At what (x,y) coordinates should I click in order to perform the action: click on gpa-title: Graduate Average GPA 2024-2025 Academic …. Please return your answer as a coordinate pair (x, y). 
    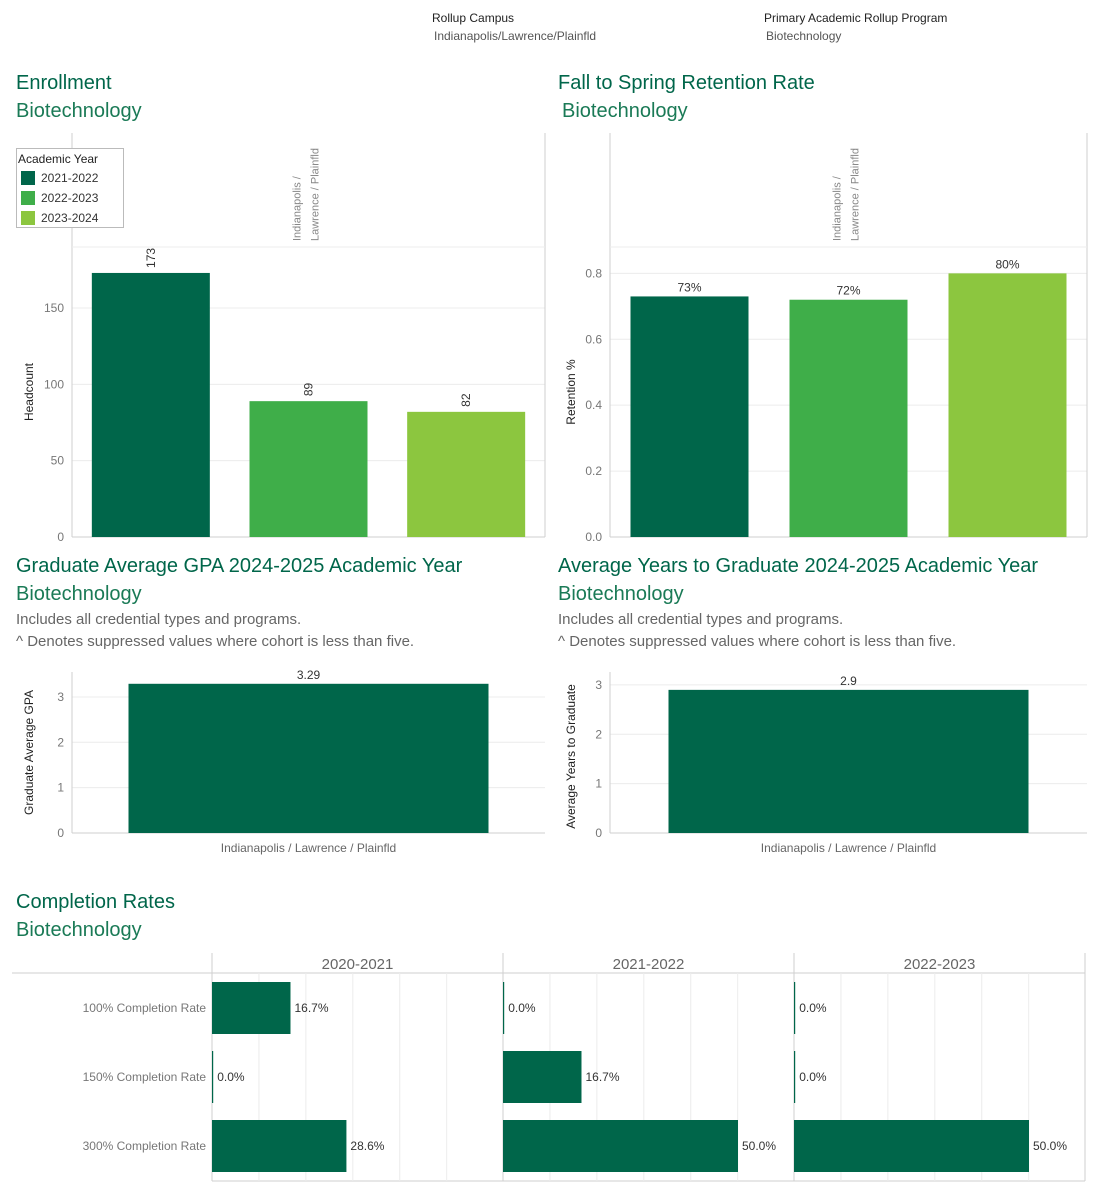
    Looking at the image, I should click on (239, 566).